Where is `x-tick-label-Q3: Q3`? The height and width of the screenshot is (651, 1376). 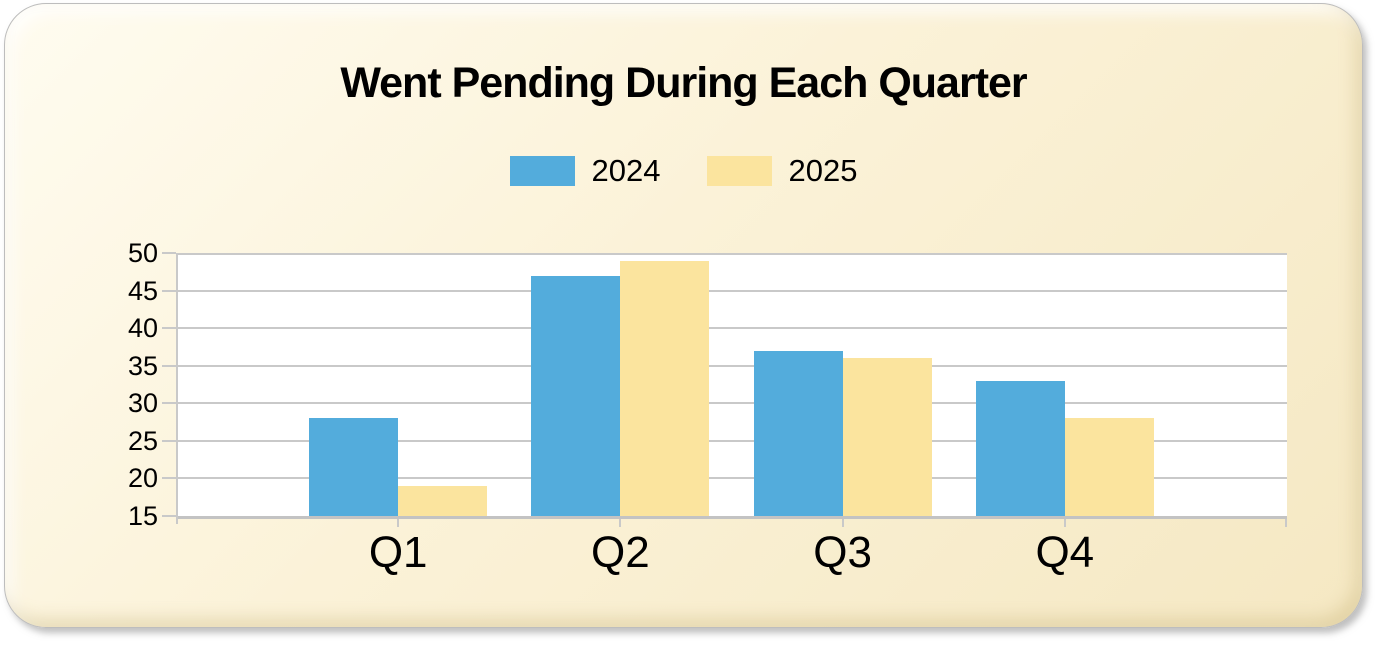 x-tick-label-Q3: Q3 is located at coordinates (842, 552).